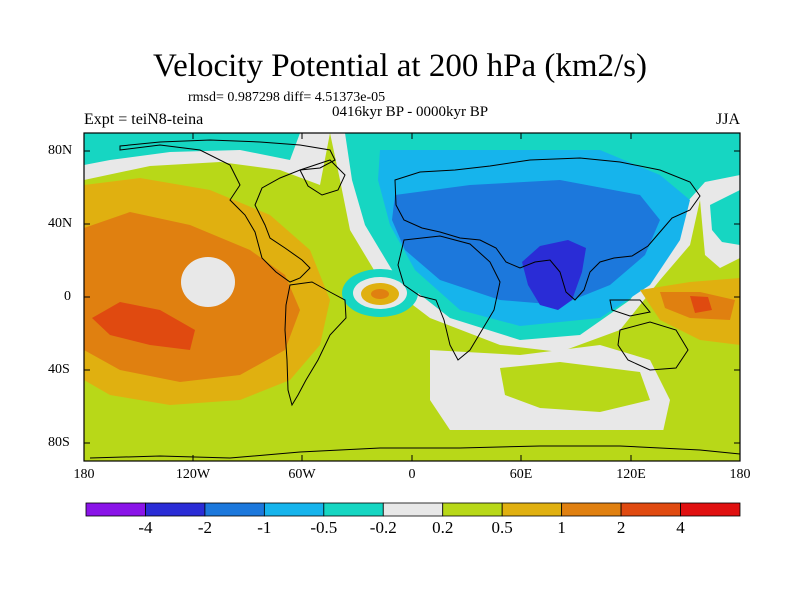  Describe the element at coordinates (443, 527) in the screenshot. I see `colorbar-label: 0.2` at that location.